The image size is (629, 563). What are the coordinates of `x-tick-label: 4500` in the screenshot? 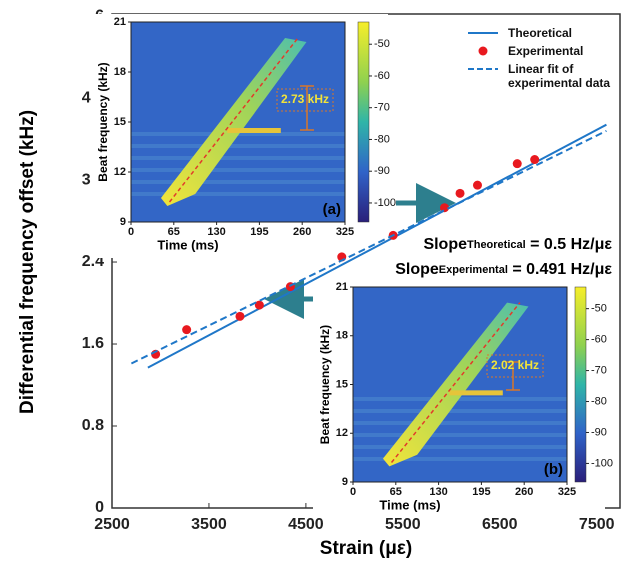 It's located at (306, 524).